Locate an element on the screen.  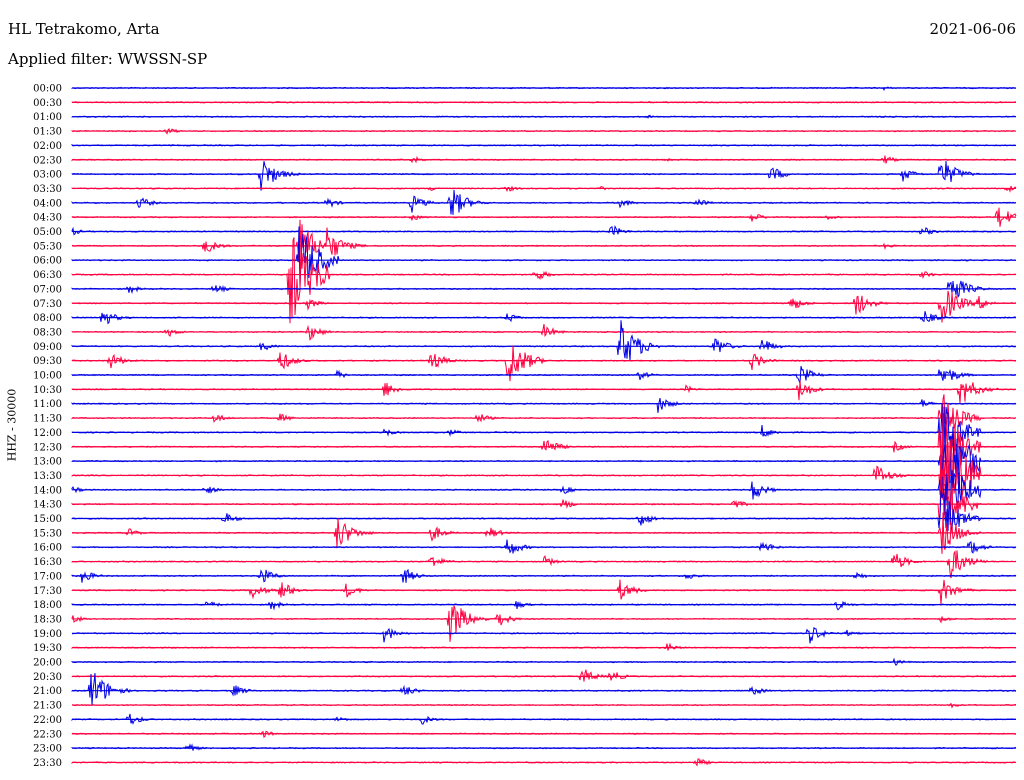
station-title: HL Tetrakomo, Arta is located at coordinates (84, 29).